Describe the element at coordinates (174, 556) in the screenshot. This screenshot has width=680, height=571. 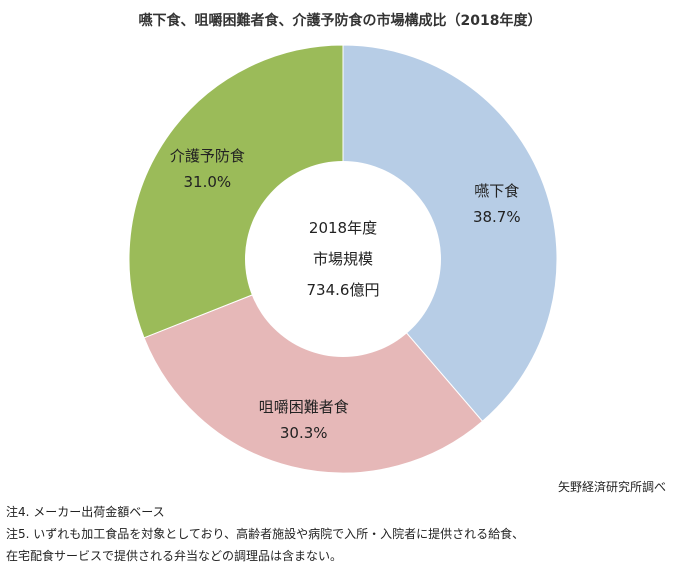
I see `note-5-cont: 在宅配食サービスで提供される弁当などの調理品は含まない。` at that location.